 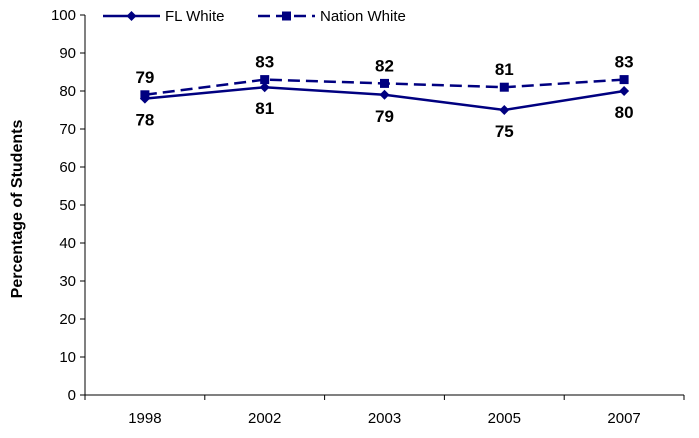 I want to click on data-label: 75, so click(x=504, y=131).